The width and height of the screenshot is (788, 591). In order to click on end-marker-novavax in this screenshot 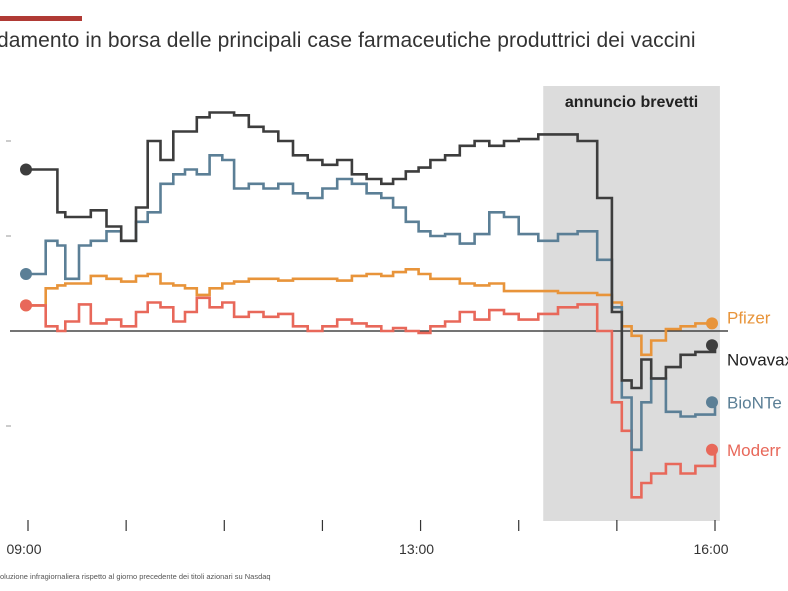, I will do `click(712, 345)`.